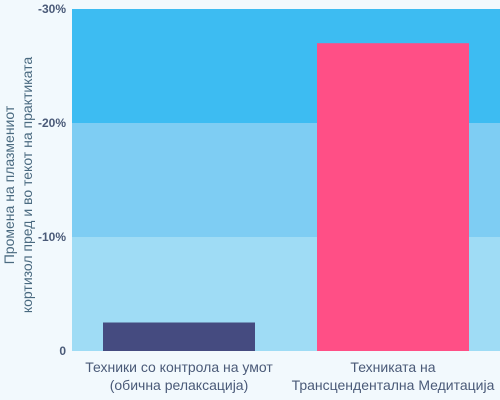  What do you see at coordinates (52, 9) in the screenshot?
I see `y-tick-label: -30%` at bounding box center [52, 9].